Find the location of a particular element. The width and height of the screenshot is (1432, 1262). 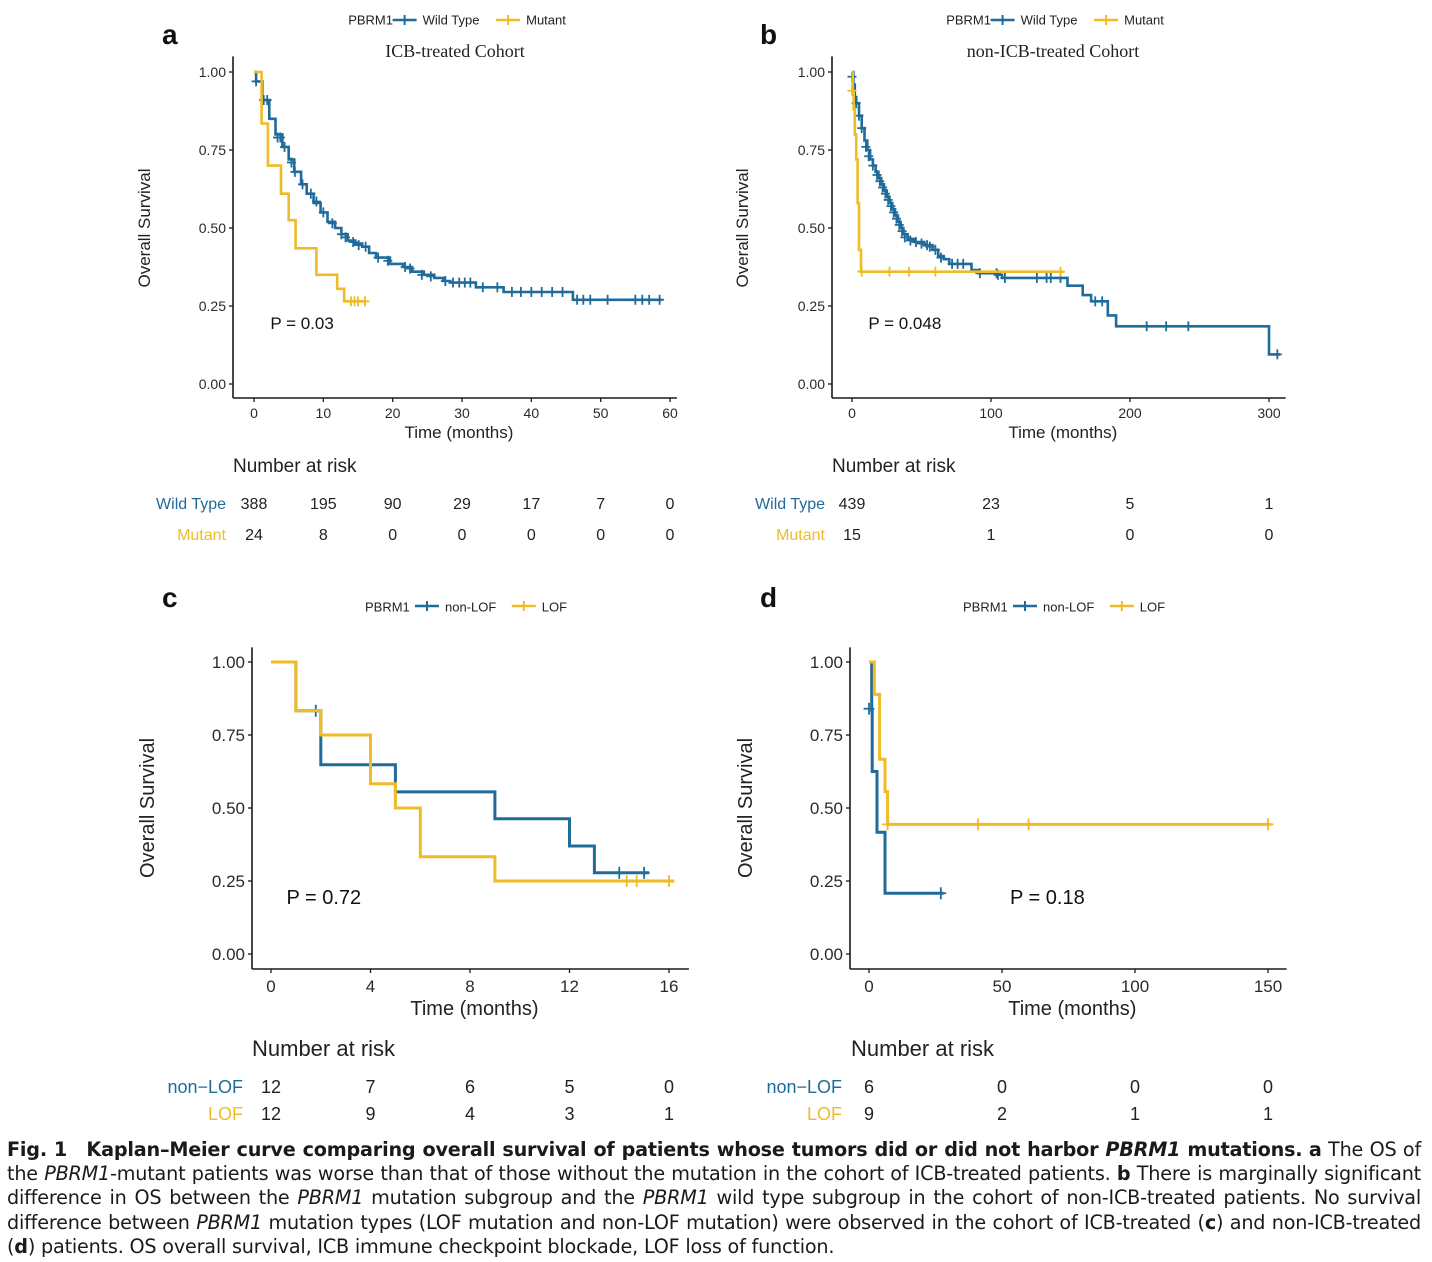

x-tick-label: 40 is located at coordinates (532, 413).